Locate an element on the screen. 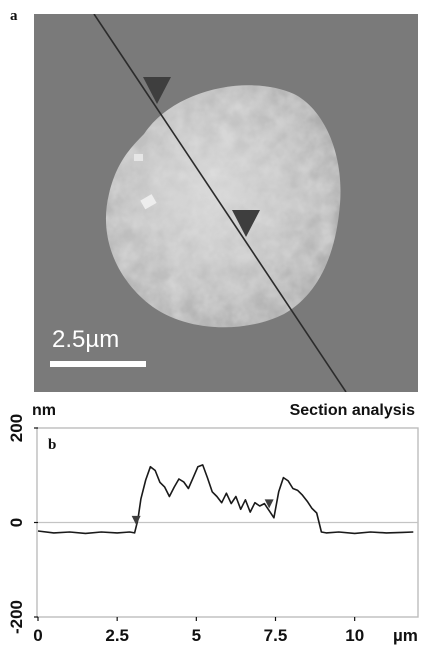 This screenshot has width=425, height=650. plot-layer is located at coordinates (227, 499).